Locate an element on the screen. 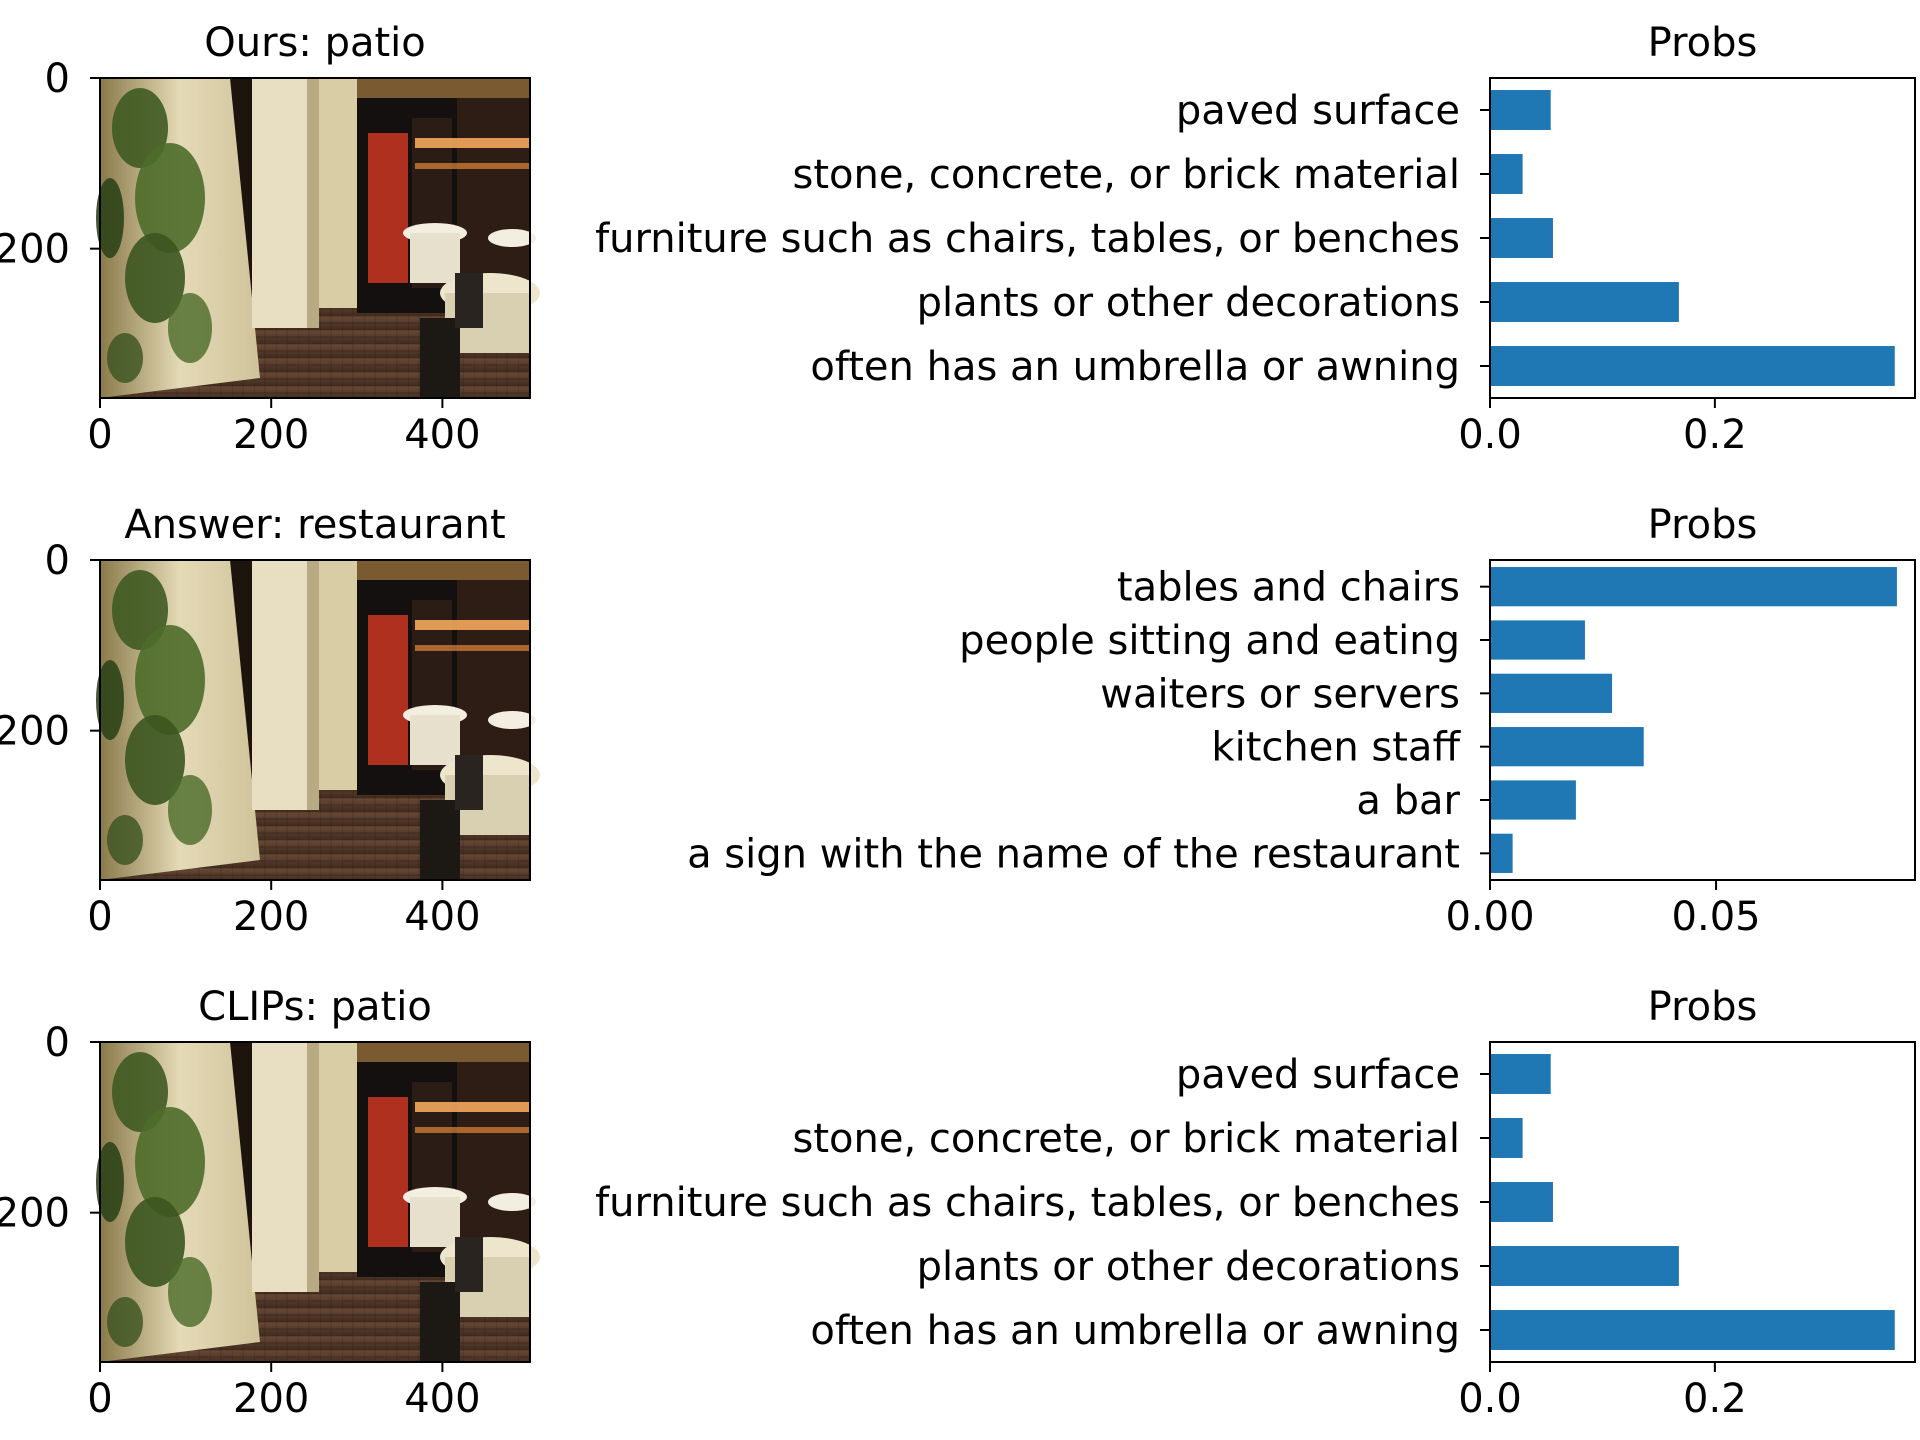  image-title: Answer: restaurant is located at coordinates (314, 525).